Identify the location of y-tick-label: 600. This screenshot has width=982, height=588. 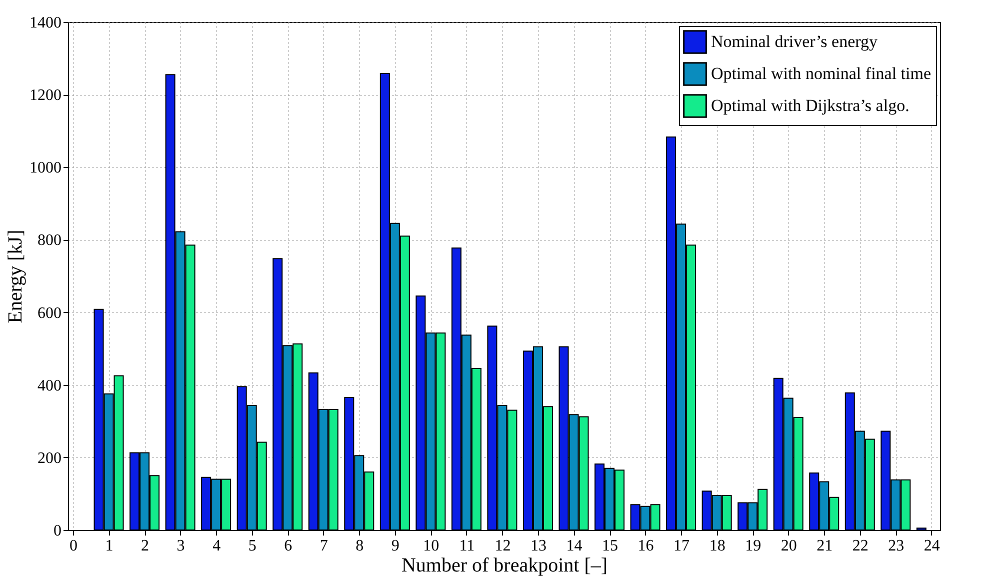
(50, 313).